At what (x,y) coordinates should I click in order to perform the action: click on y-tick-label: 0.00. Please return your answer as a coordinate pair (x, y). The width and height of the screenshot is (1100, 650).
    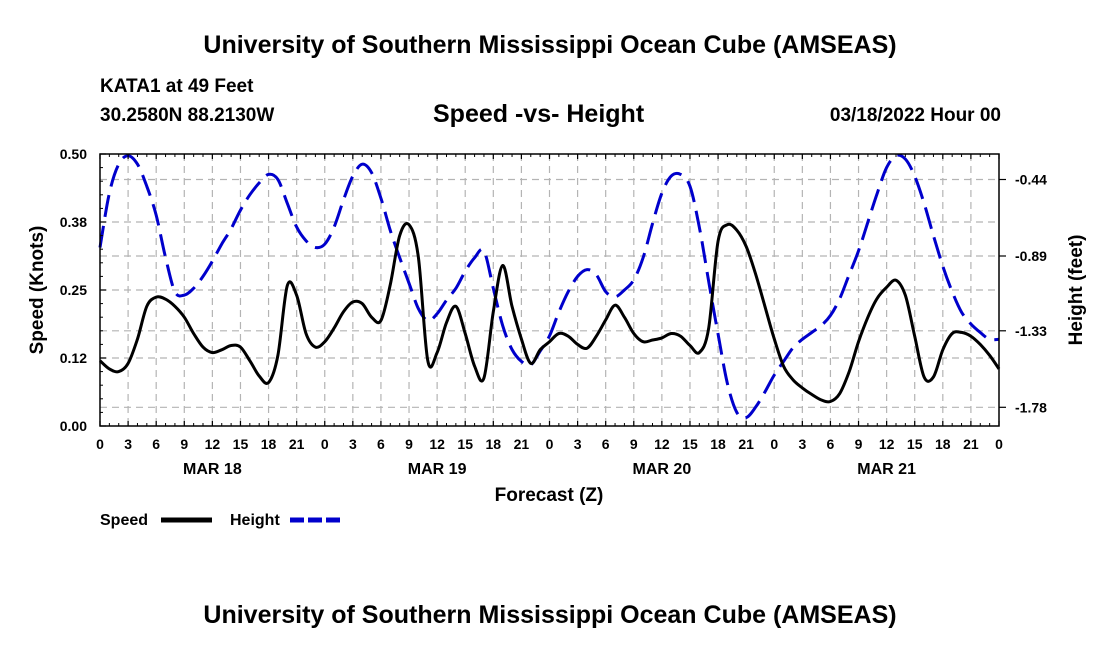
    Looking at the image, I should click on (73, 426).